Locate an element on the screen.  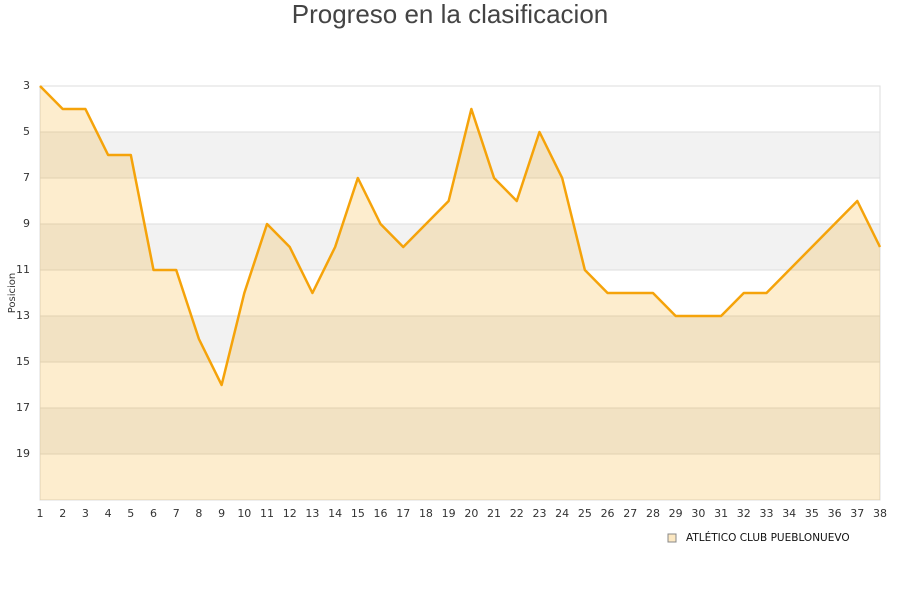
legend-label: ATLÉTICO CLUB PUEBLONUEVO is located at coordinates (768, 537).